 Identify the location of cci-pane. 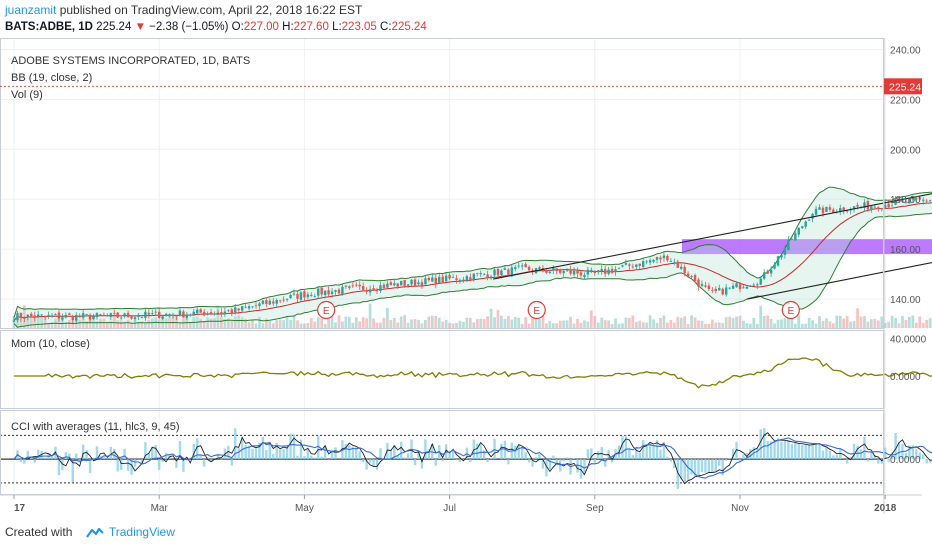
(466, 458).